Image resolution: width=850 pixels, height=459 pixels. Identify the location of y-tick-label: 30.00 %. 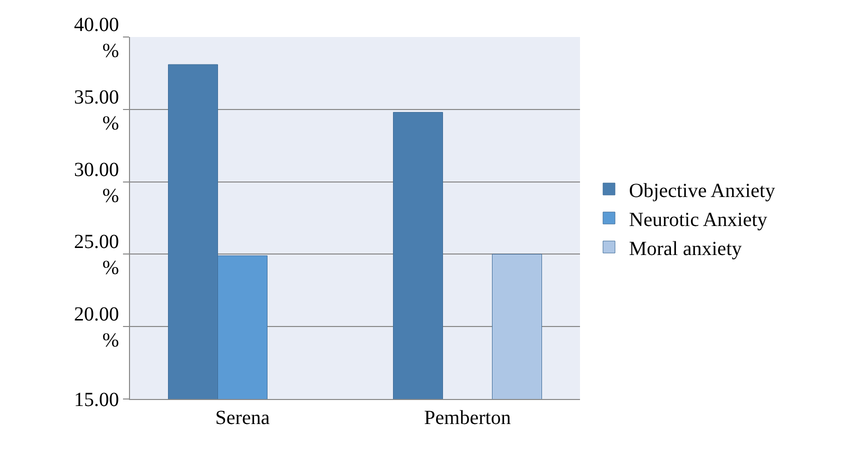
(96, 182).